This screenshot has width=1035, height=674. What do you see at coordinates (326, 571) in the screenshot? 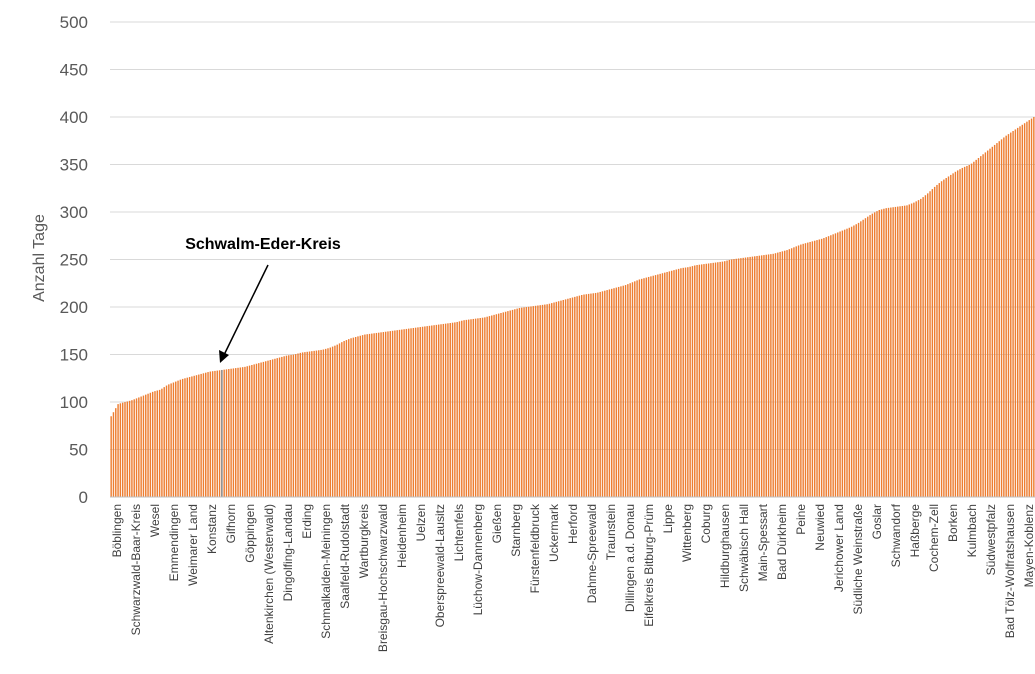
I see `x-tick-label: Schmalkalden-Meiningen` at bounding box center [326, 571].